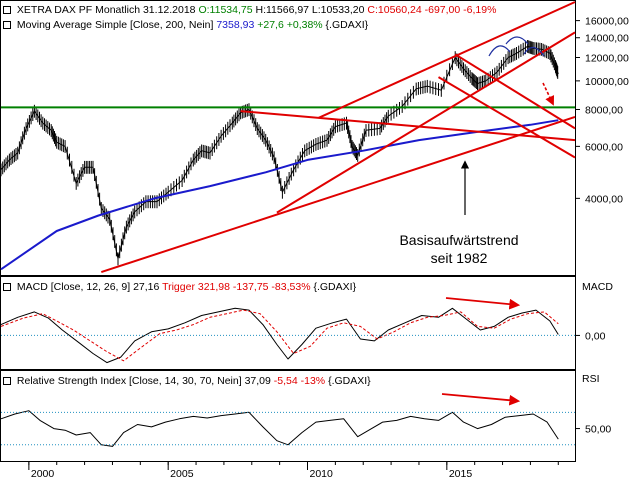 This screenshot has width=640, height=480. I want to click on macd-icon, so click(7, 287).